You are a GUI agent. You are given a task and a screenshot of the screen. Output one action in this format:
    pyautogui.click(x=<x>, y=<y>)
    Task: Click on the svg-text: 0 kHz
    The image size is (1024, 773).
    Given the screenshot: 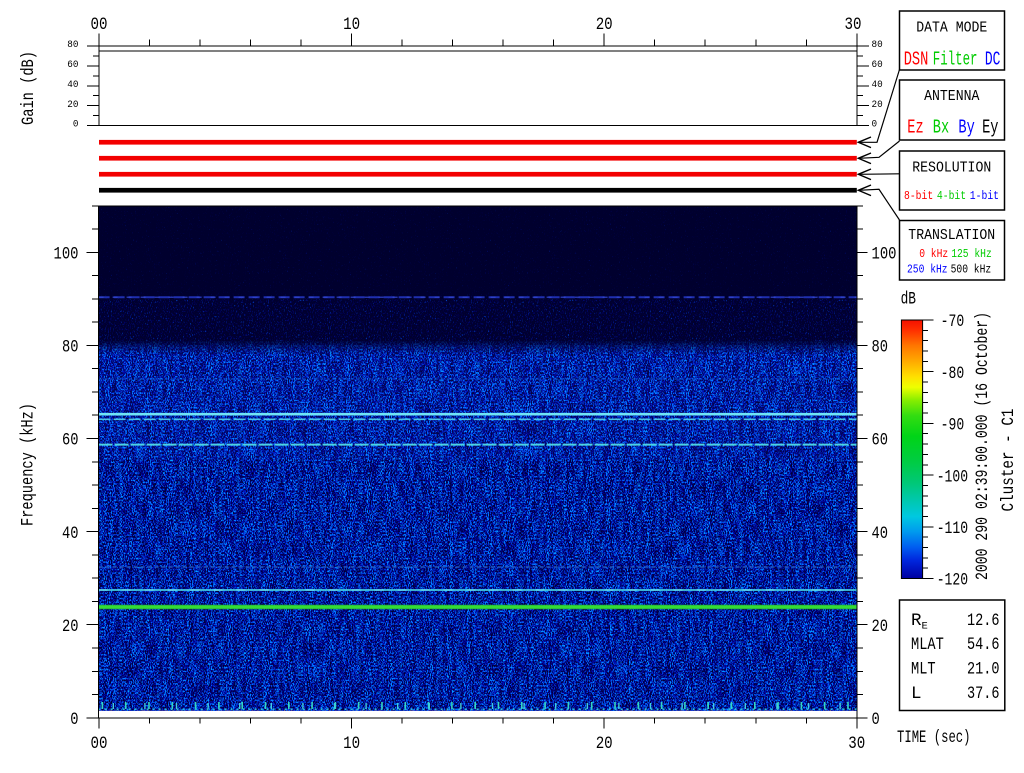 What is the action you would take?
    pyautogui.click(x=933, y=254)
    